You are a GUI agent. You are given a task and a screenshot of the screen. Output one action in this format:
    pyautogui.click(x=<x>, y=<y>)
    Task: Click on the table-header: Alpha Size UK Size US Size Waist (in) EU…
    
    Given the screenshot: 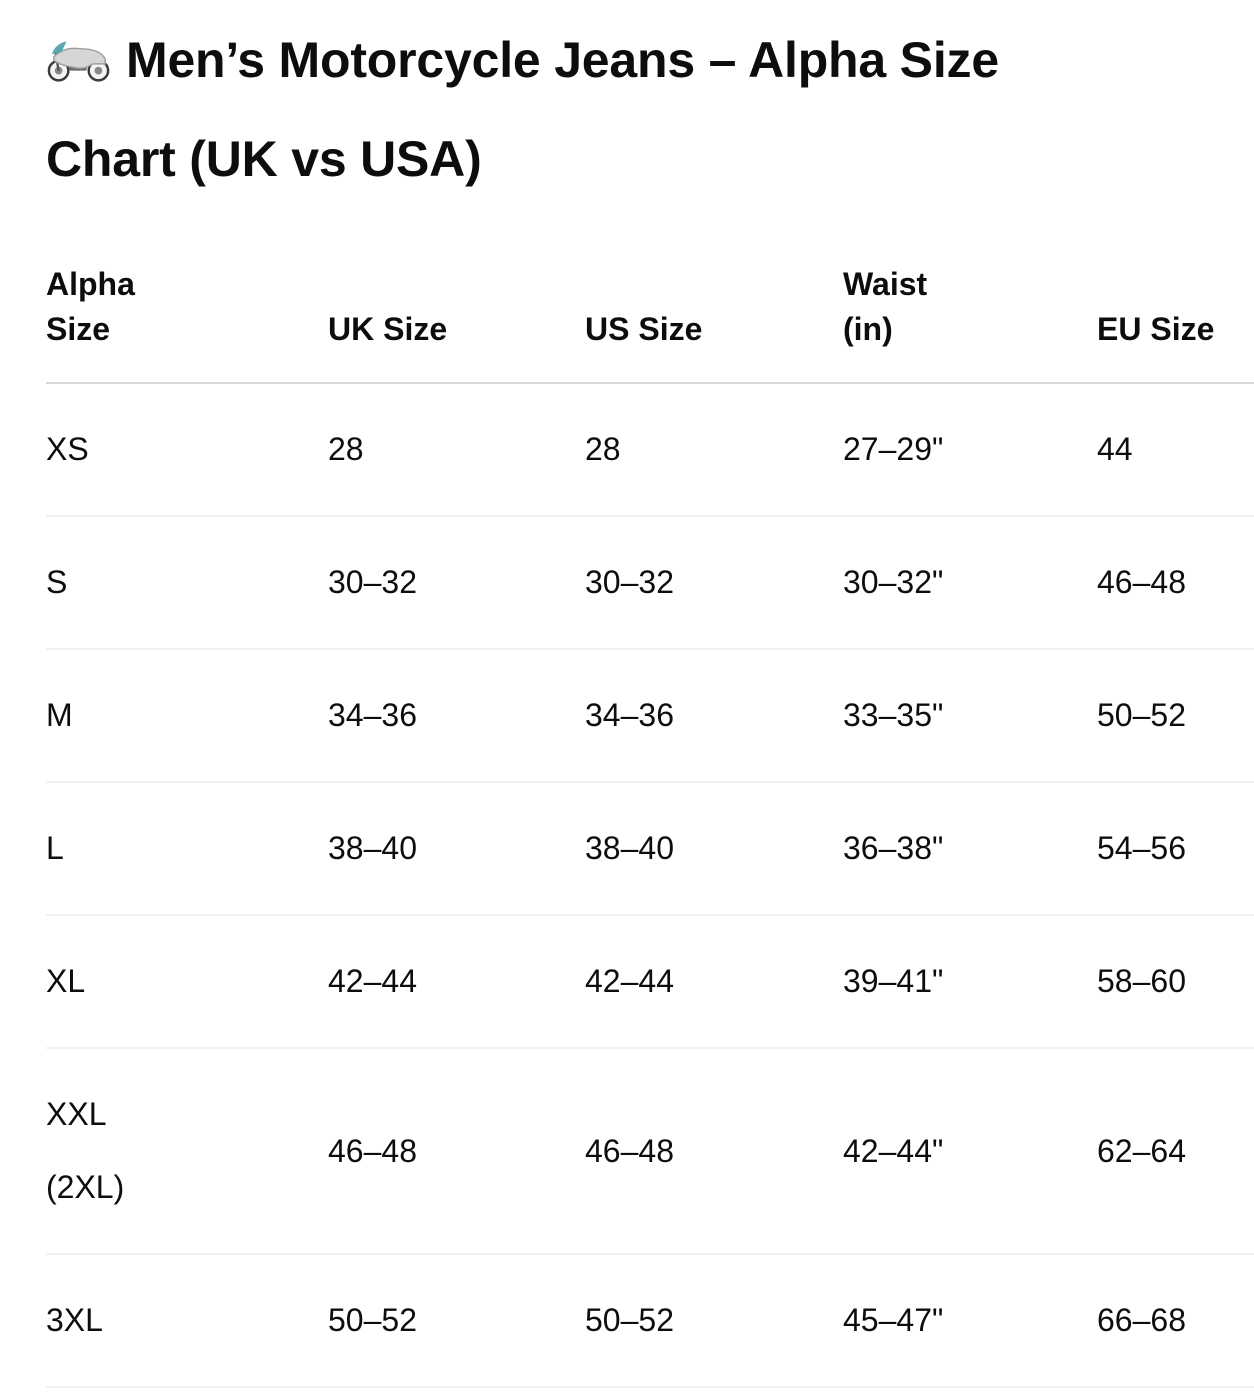 What is the action you would take?
    pyautogui.click(x=650, y=323)
    